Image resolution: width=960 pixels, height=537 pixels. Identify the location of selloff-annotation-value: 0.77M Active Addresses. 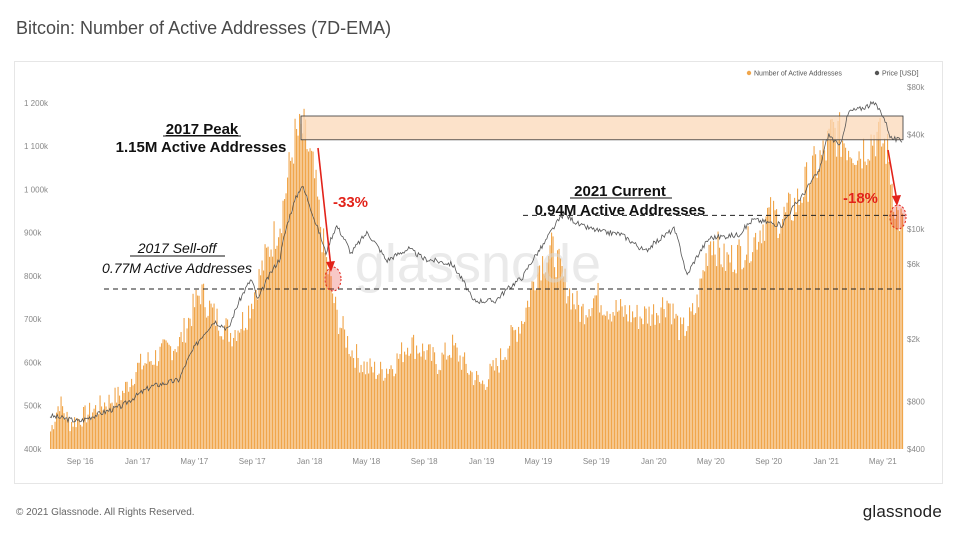
(177, 268).